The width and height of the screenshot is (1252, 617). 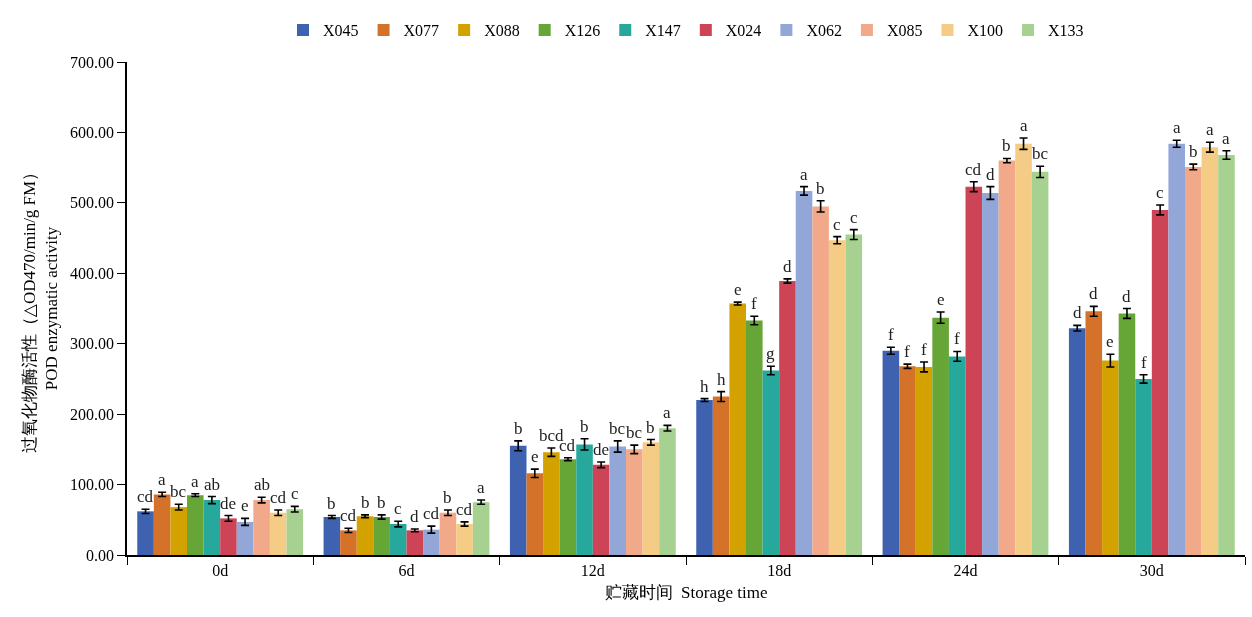 I want to click on legend-label: X147, so click(x=663, y=31).